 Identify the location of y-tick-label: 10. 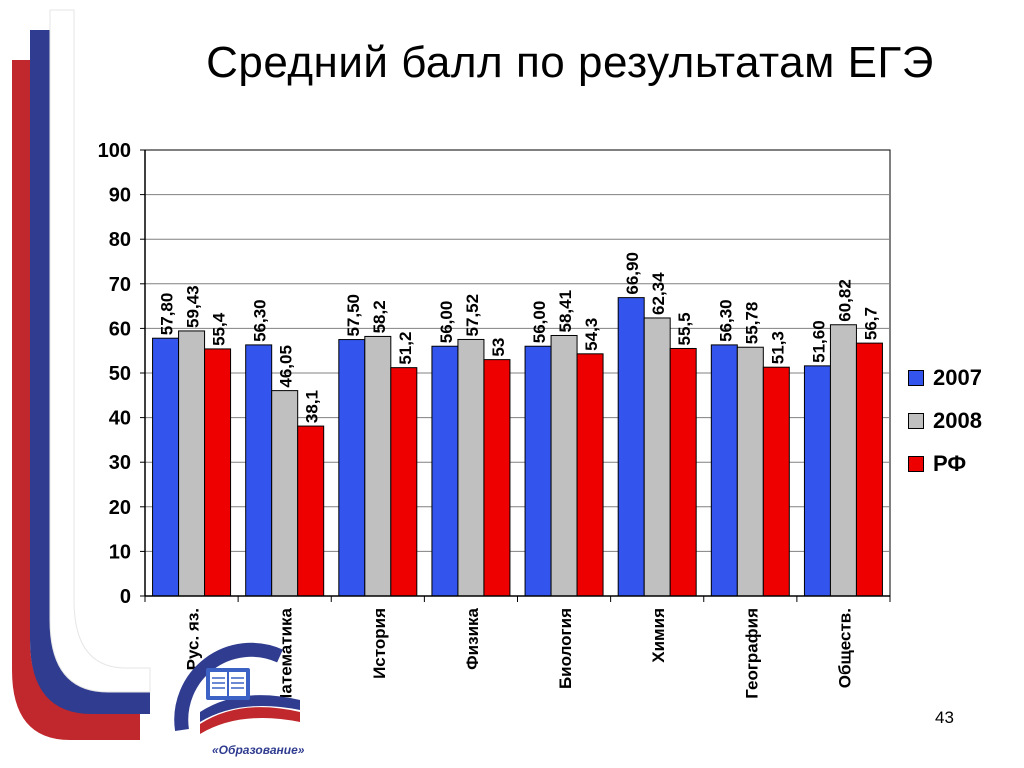
(120, 552).